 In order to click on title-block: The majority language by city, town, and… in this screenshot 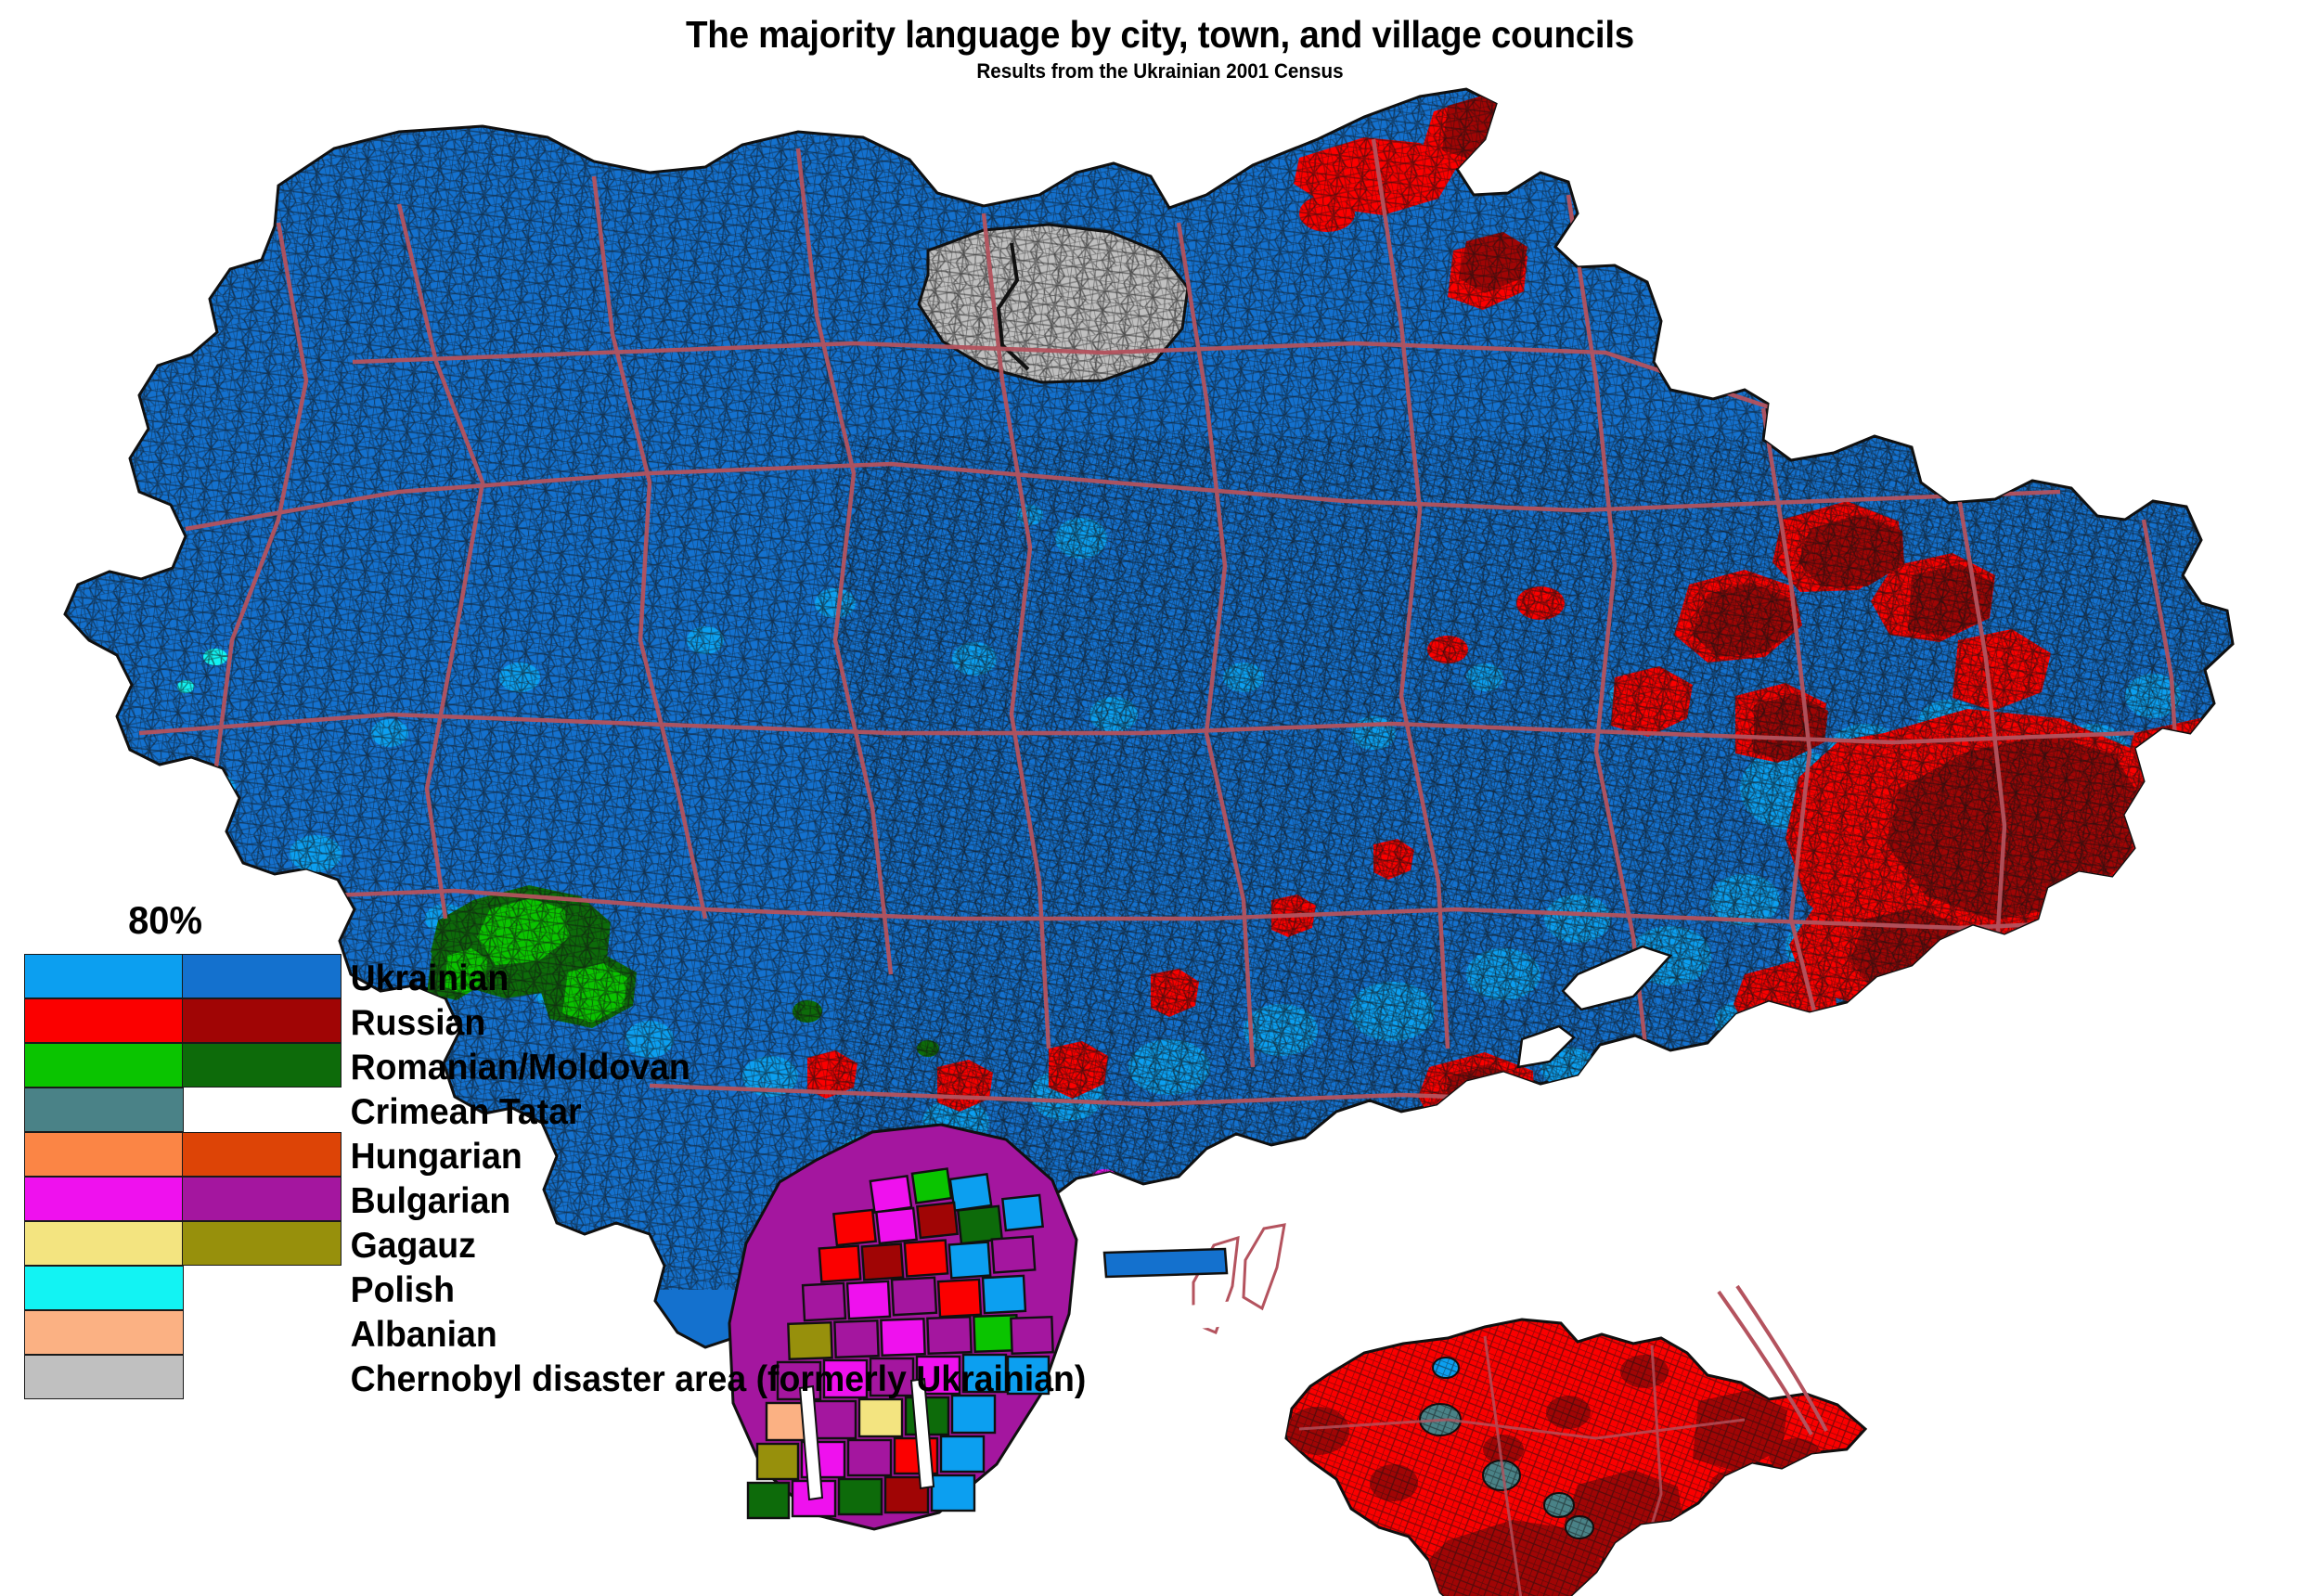, I will do `click(1160, 41)`.